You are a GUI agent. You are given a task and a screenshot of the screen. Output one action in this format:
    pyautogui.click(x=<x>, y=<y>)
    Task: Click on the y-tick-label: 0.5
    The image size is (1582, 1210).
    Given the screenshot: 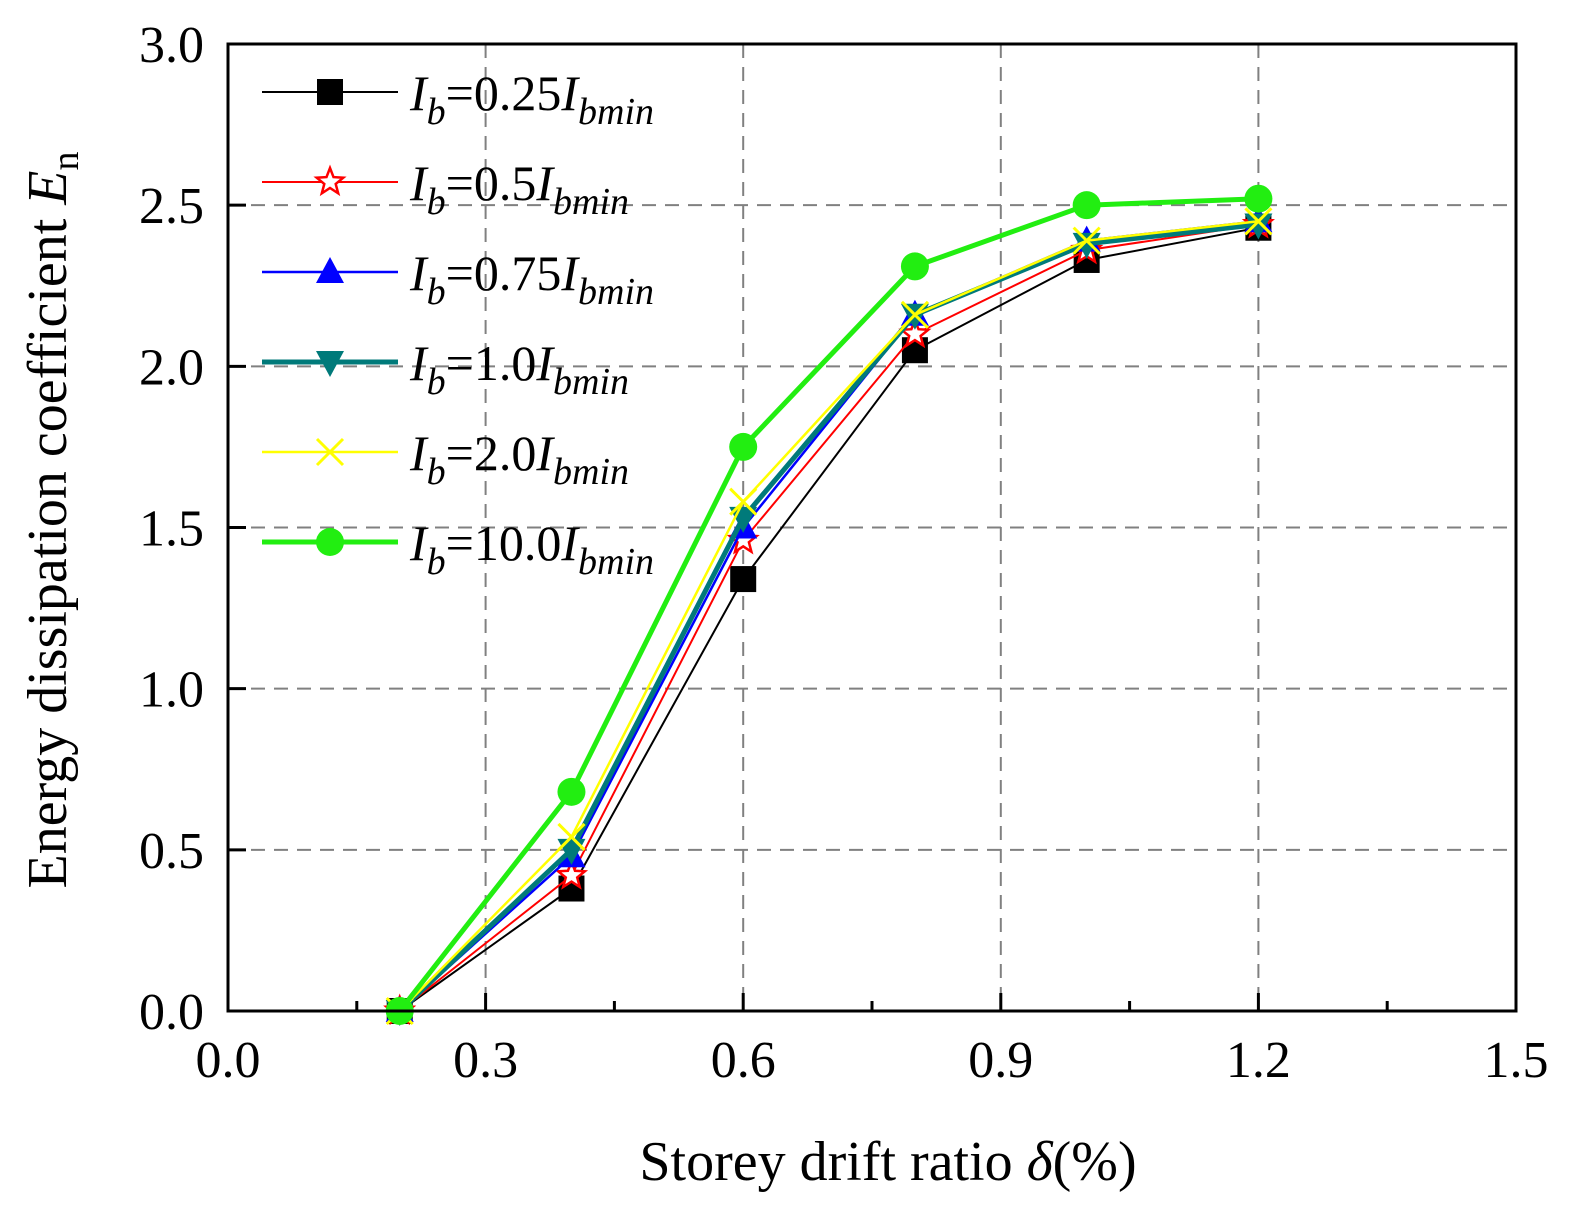 What is the action you would take?
    pyautogui.click(x=171, y=851)
    